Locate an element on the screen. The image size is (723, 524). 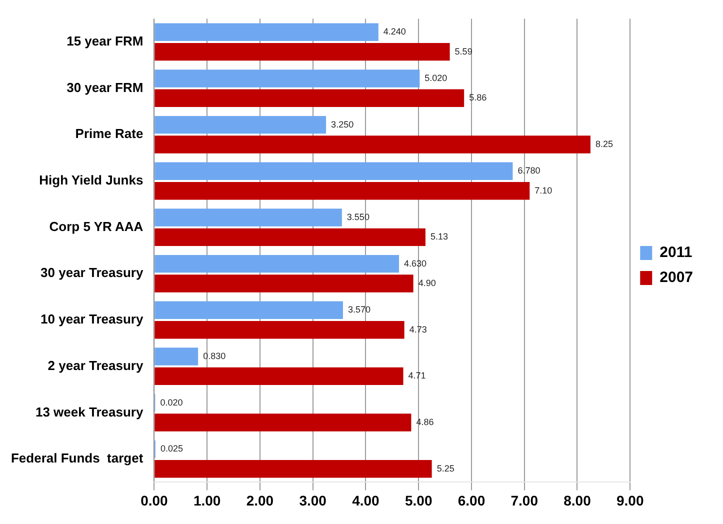
data-label: 0.025 is located at coordinates (172, 449).